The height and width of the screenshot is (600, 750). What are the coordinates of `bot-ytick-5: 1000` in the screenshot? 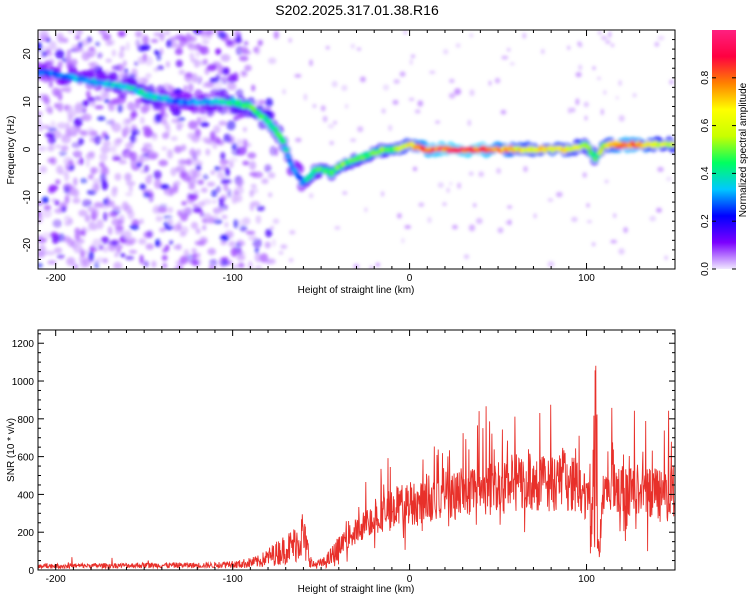 It's located at (23, 382).